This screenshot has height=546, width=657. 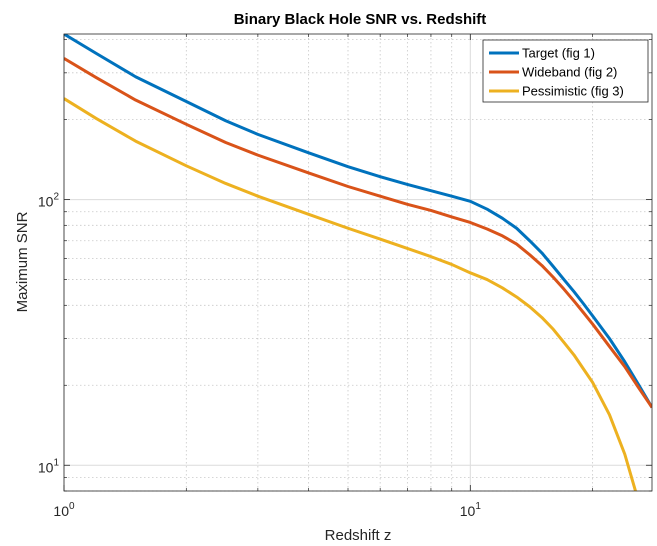 I want to click on legend-label-2: Wideband (fig 2), so click(x=569, y=72).